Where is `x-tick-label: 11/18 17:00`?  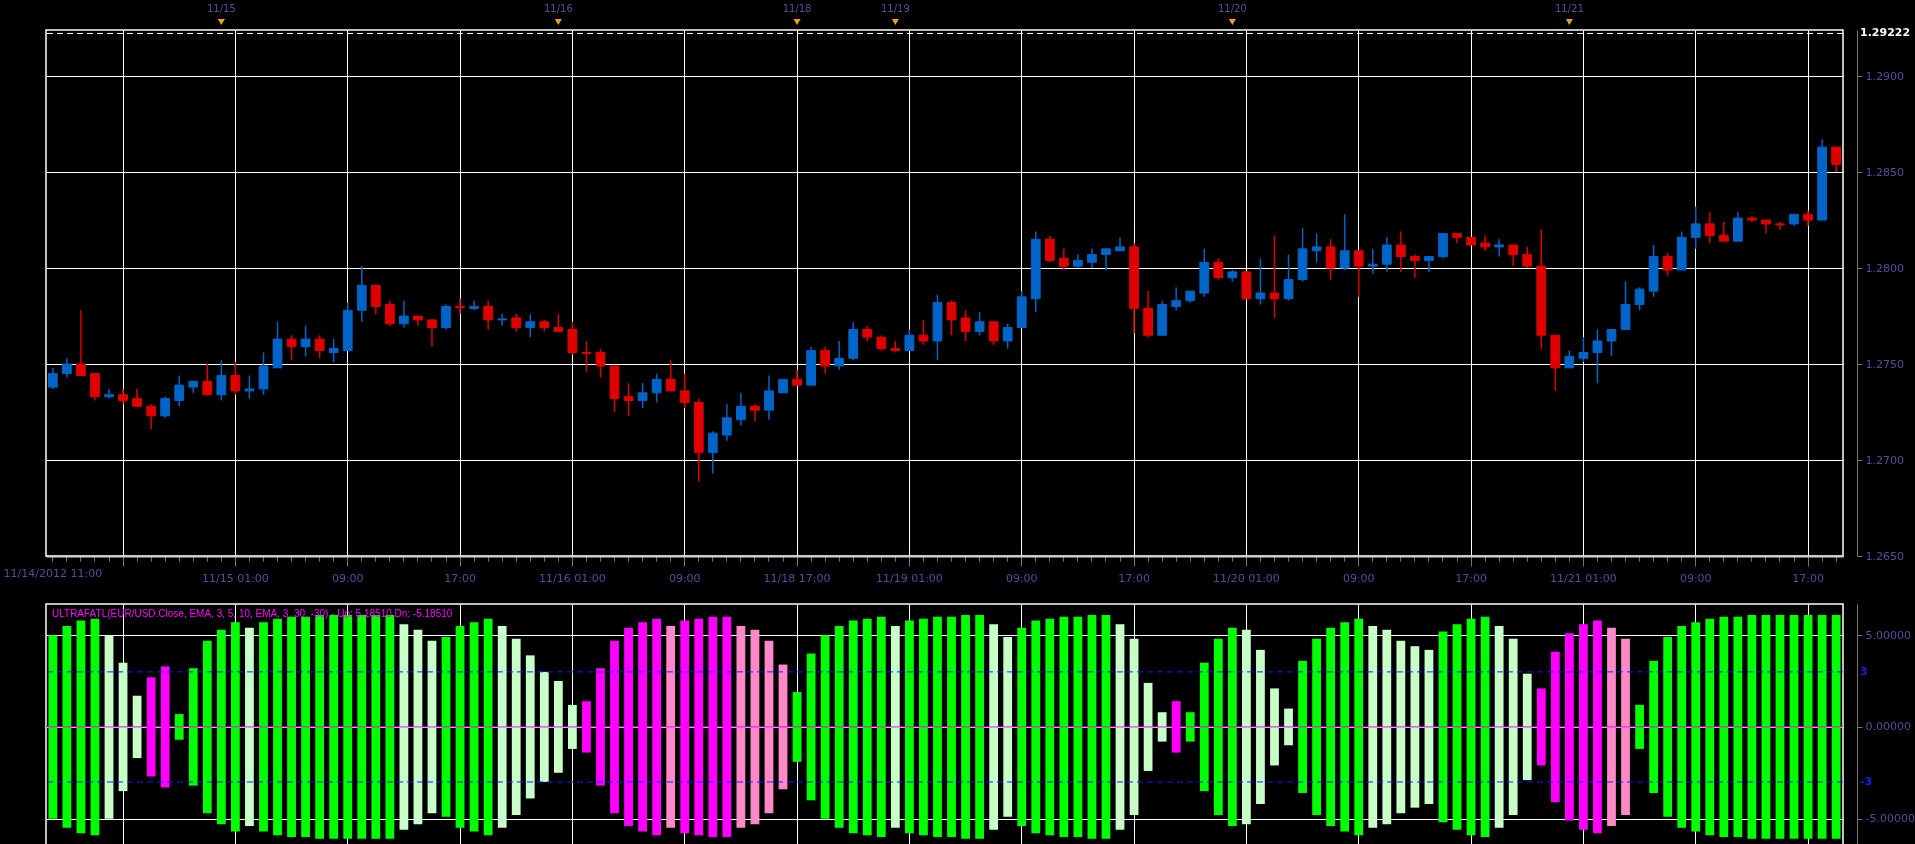
x-tick-label: 11/18 17:00 is located at coordinates (797, 578).